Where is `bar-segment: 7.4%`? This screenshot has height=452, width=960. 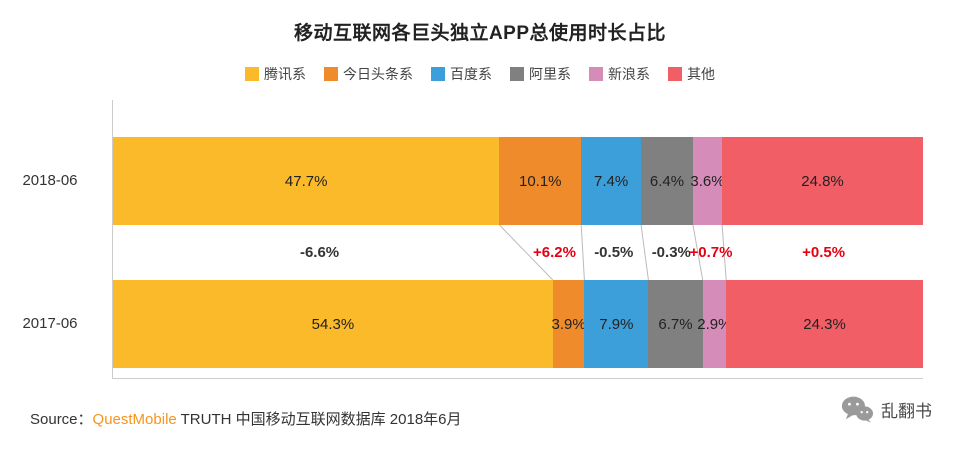
bar-segment: 7.4% is located at coordinates (611, 181).